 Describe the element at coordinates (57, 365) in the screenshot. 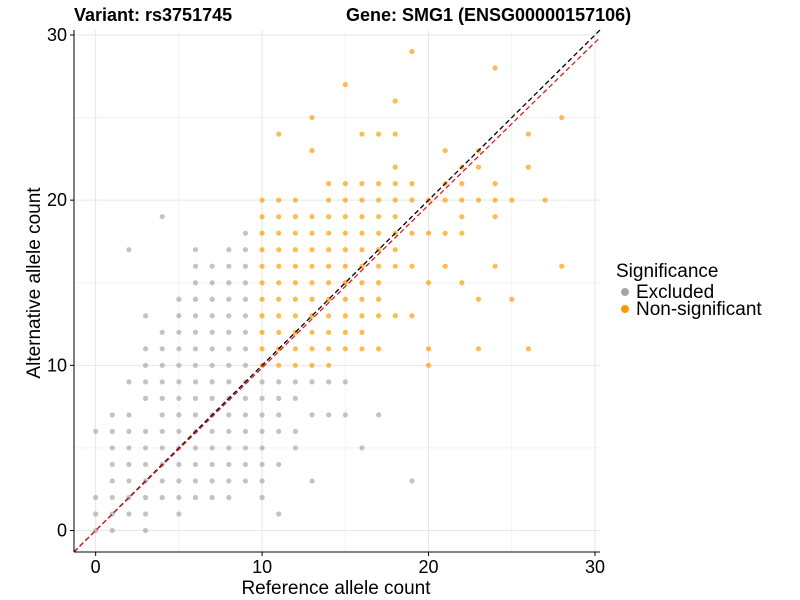

I see `y-tick-label: 10` at that location.